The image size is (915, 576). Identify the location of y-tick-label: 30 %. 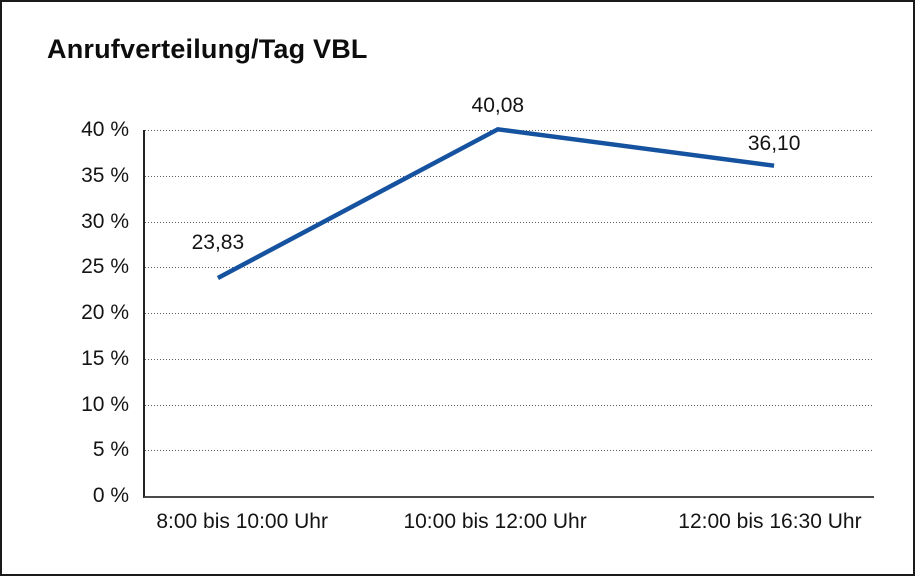
(105, 221).